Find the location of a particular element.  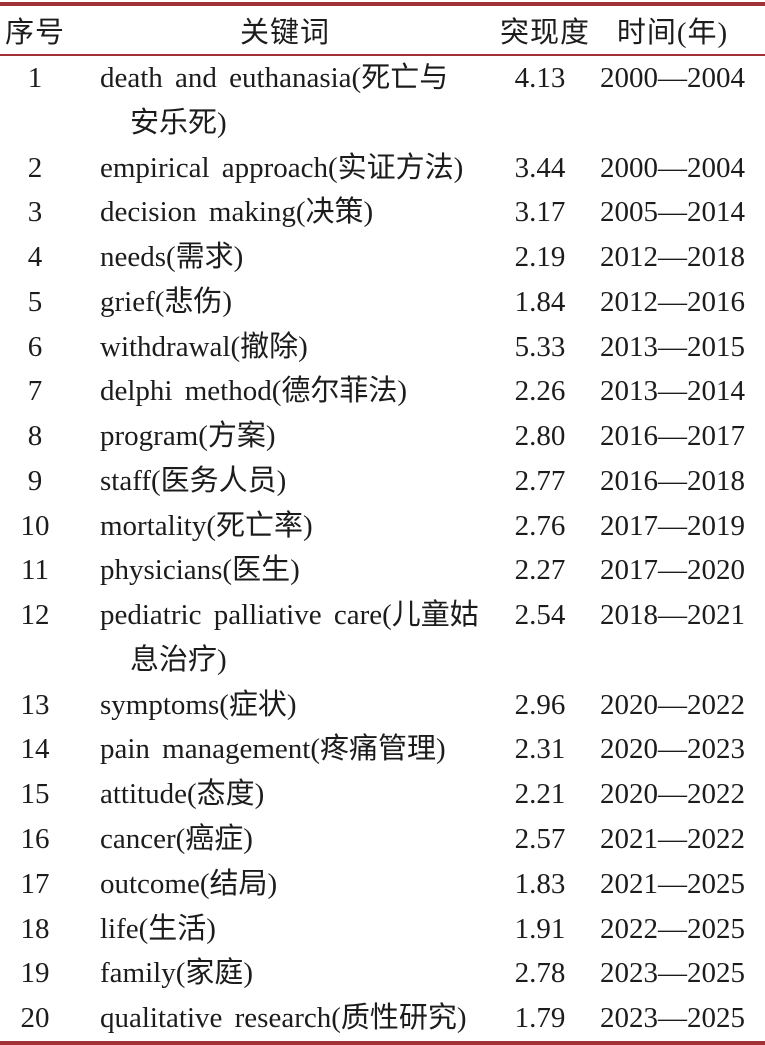

row-number-cell: 18 is located at coordinates (35, 928).